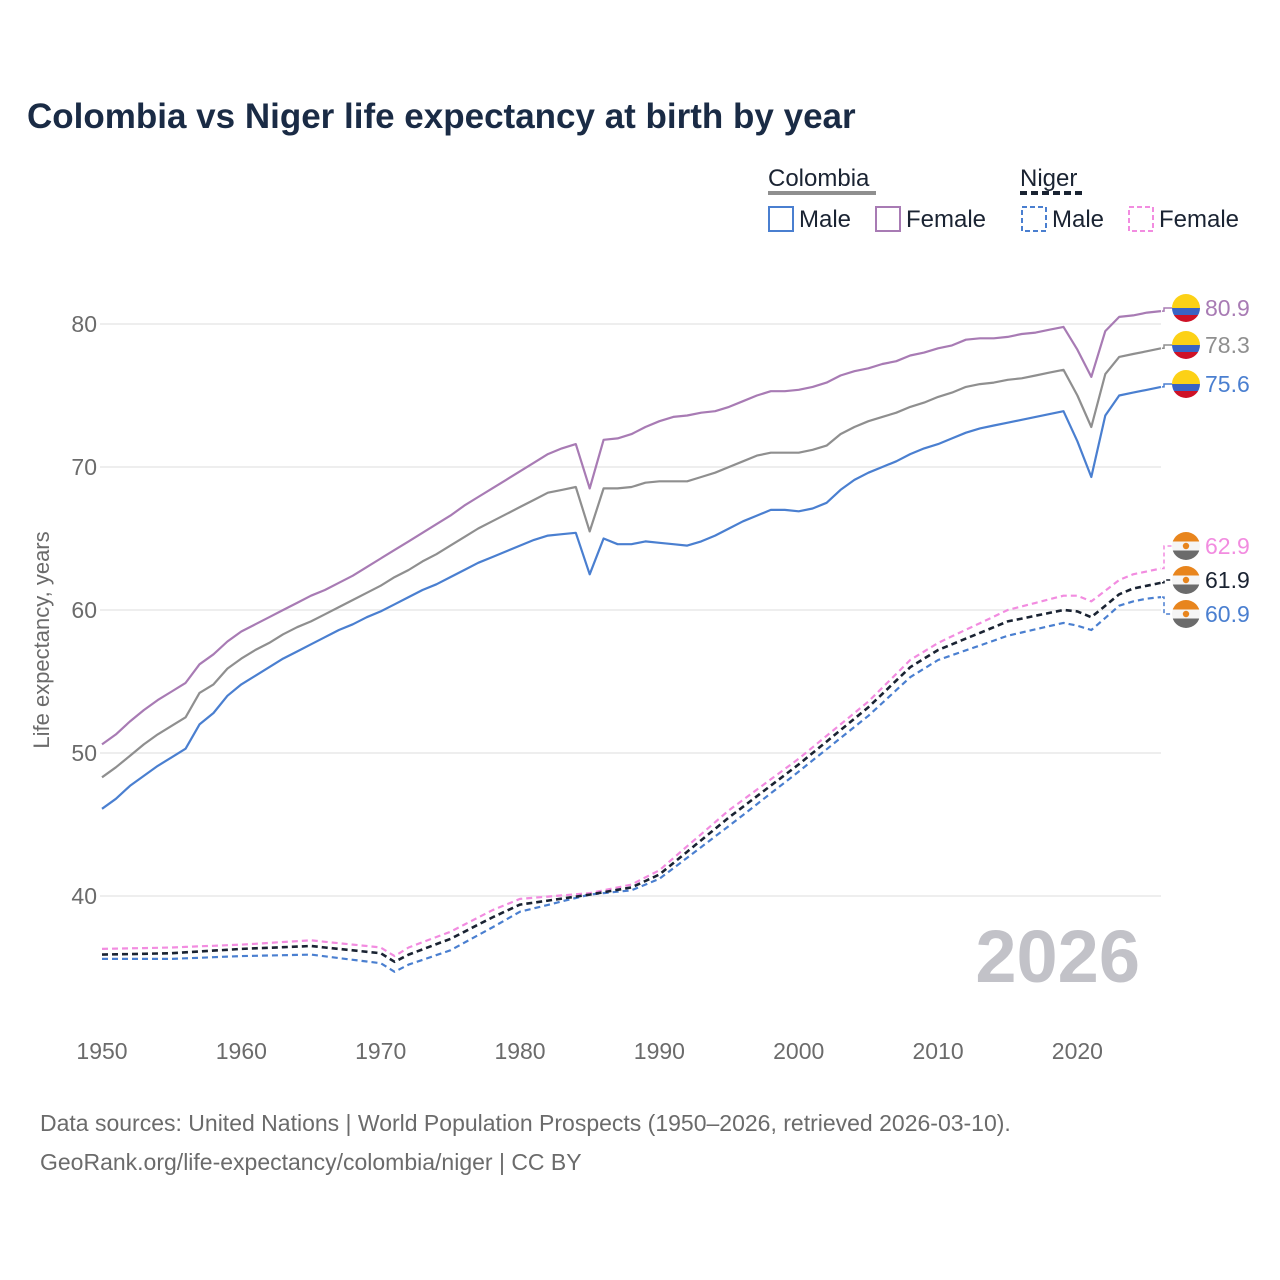  What do you see at coordinates (101, 1051) in the screenshot?
I see `x-tick-label: 1950` at bounding box center [101, 1051].